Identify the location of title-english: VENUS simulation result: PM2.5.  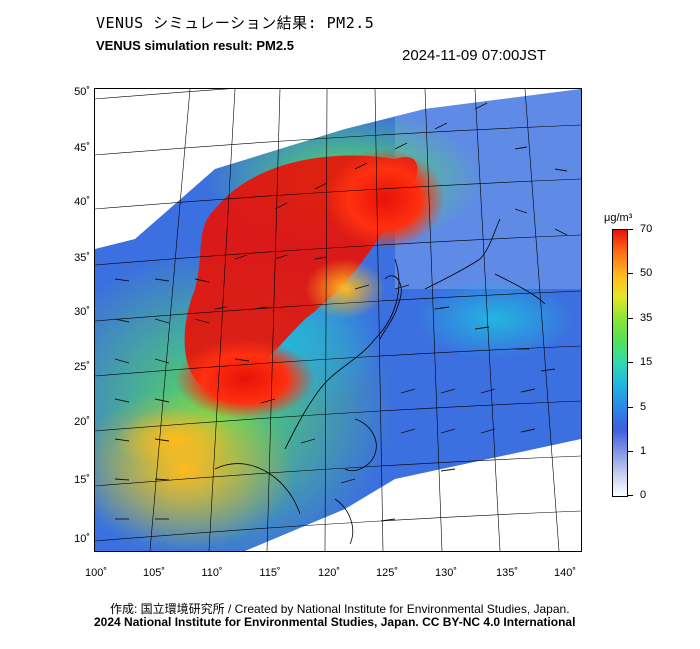
(195, 45).